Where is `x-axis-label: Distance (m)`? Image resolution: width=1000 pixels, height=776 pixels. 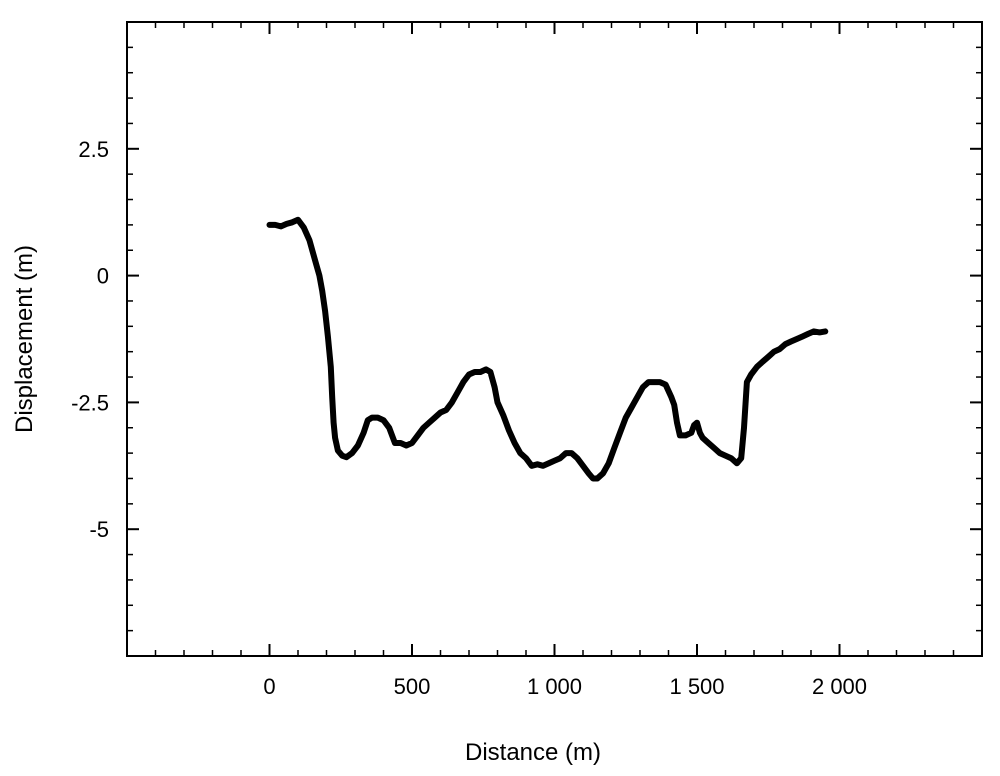
x-axis-label: Distance (m) is located at coordinates (533, 752).